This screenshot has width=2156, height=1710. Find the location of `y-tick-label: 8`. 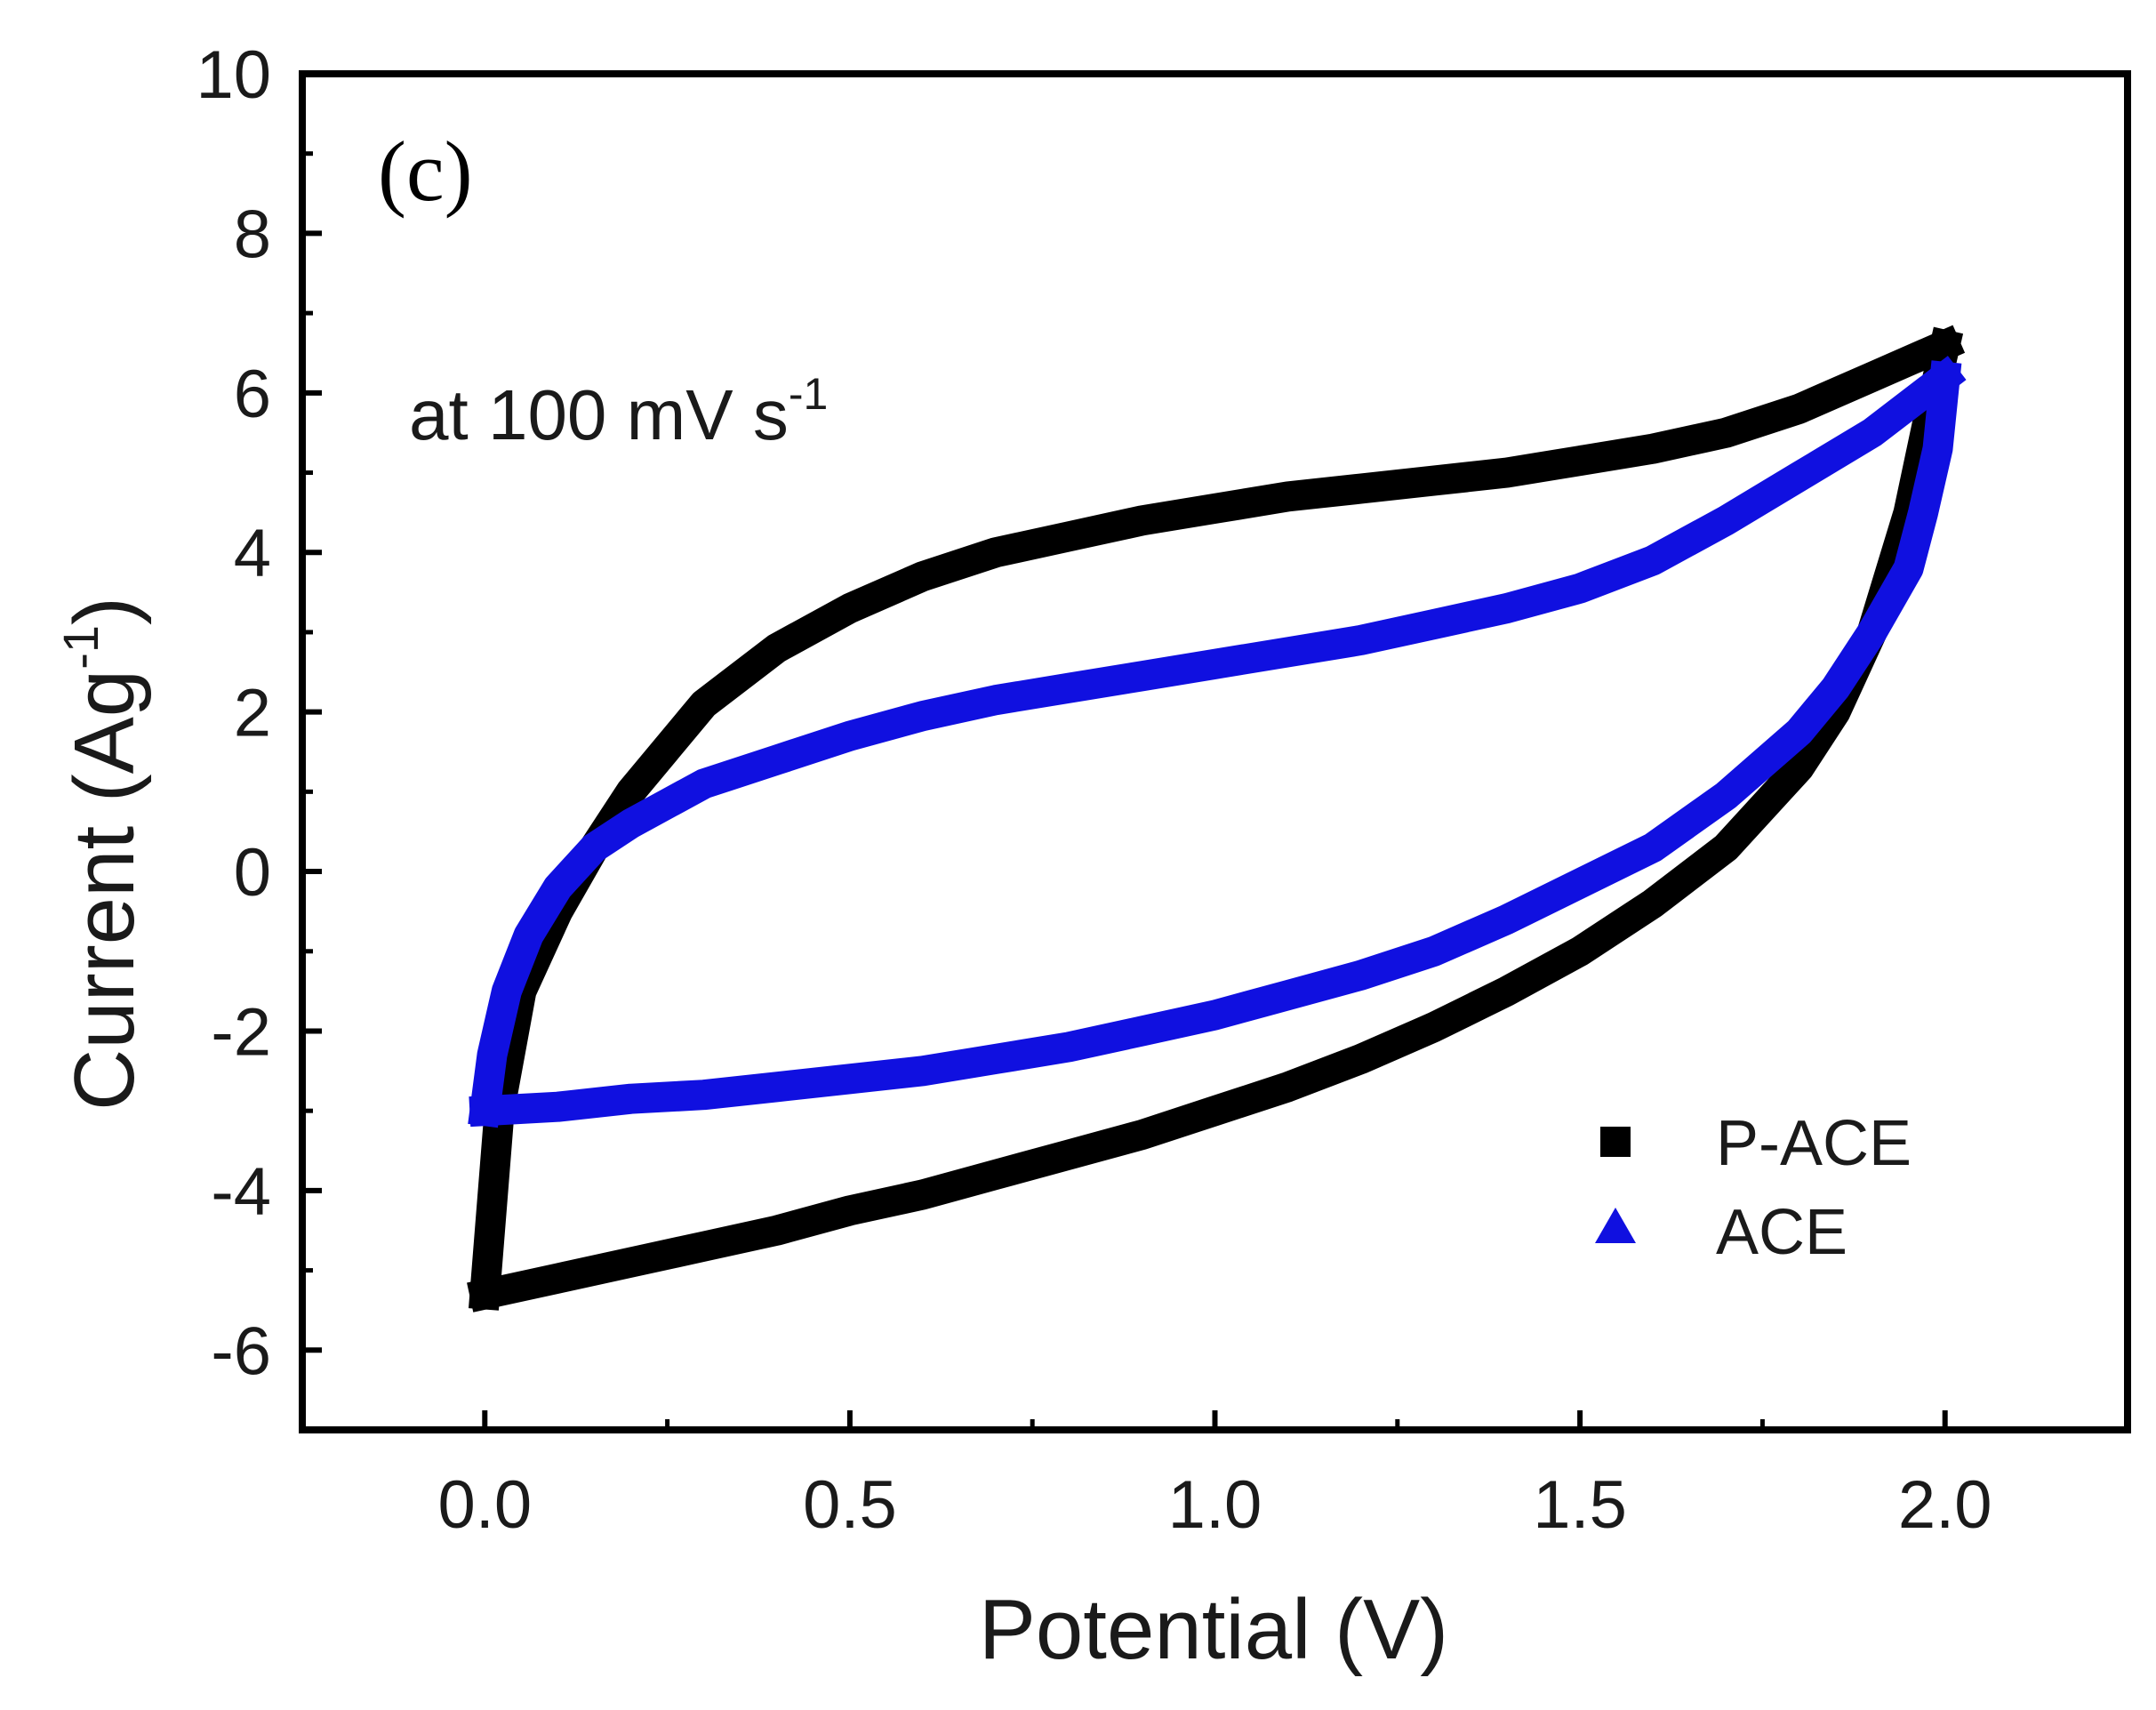

y-tick-label: 8 is located at coordinates (253, 234).